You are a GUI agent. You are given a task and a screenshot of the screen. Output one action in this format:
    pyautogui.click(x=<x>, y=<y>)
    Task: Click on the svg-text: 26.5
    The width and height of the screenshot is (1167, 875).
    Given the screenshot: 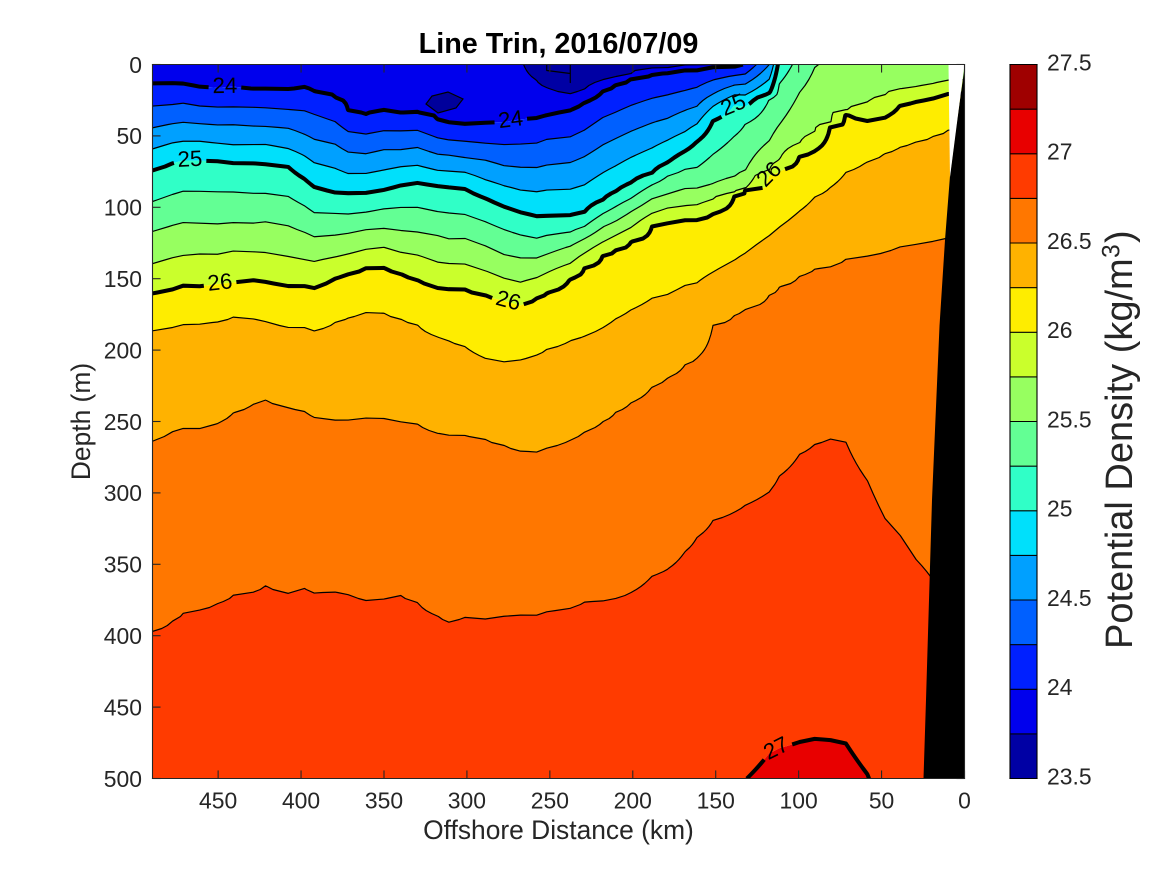 What is the action you would take?
    pyautogui.click(x=1069, y=241)
    